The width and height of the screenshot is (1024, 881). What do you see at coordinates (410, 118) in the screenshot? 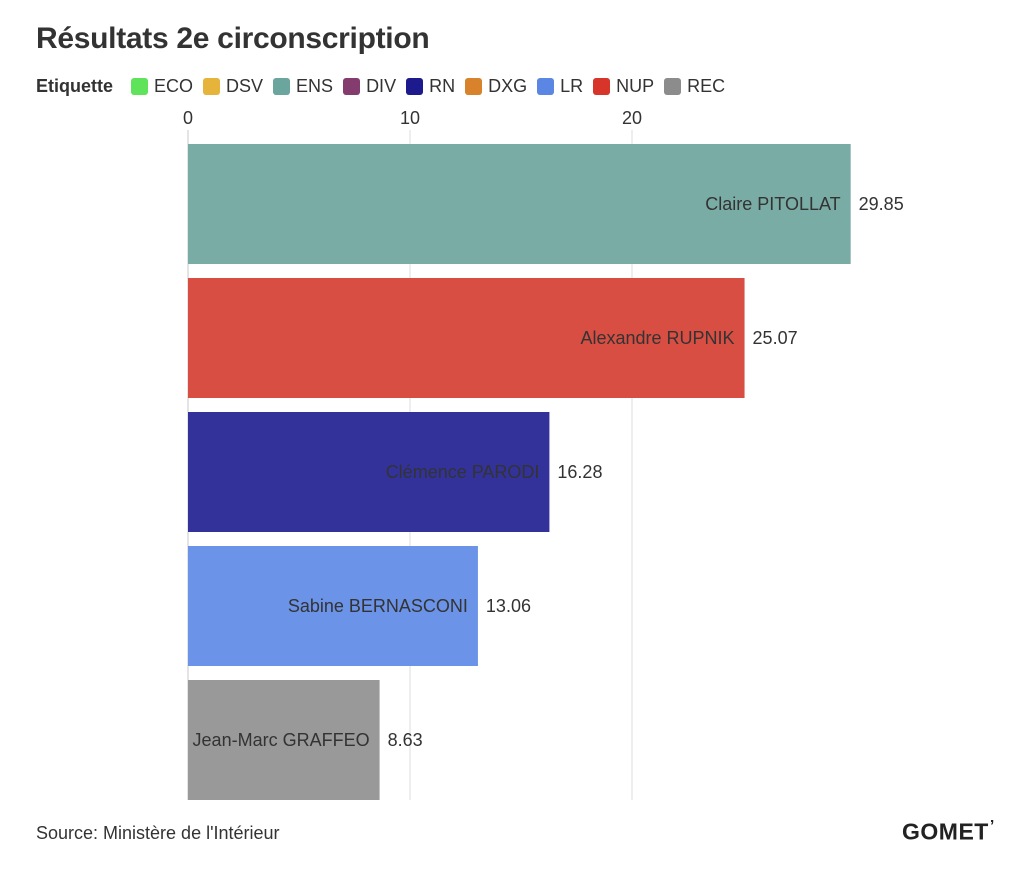
I see `x-tick-label-10: 10` at bounding box center [410, 118].